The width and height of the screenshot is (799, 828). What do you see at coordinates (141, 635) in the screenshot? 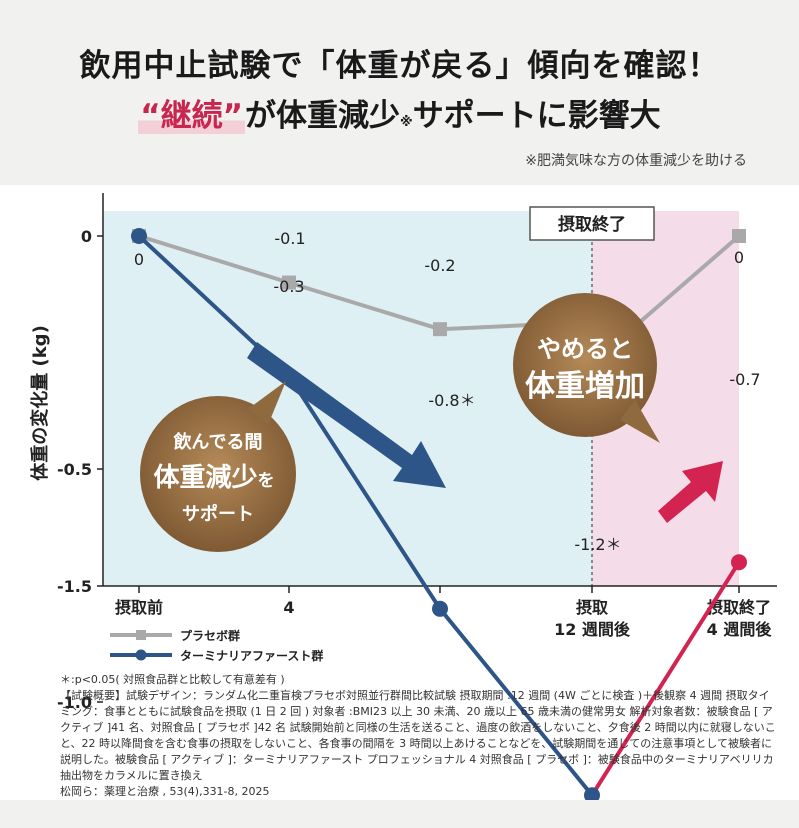
I see `legend-placebo-swatch` at bounding box center [141, 635].